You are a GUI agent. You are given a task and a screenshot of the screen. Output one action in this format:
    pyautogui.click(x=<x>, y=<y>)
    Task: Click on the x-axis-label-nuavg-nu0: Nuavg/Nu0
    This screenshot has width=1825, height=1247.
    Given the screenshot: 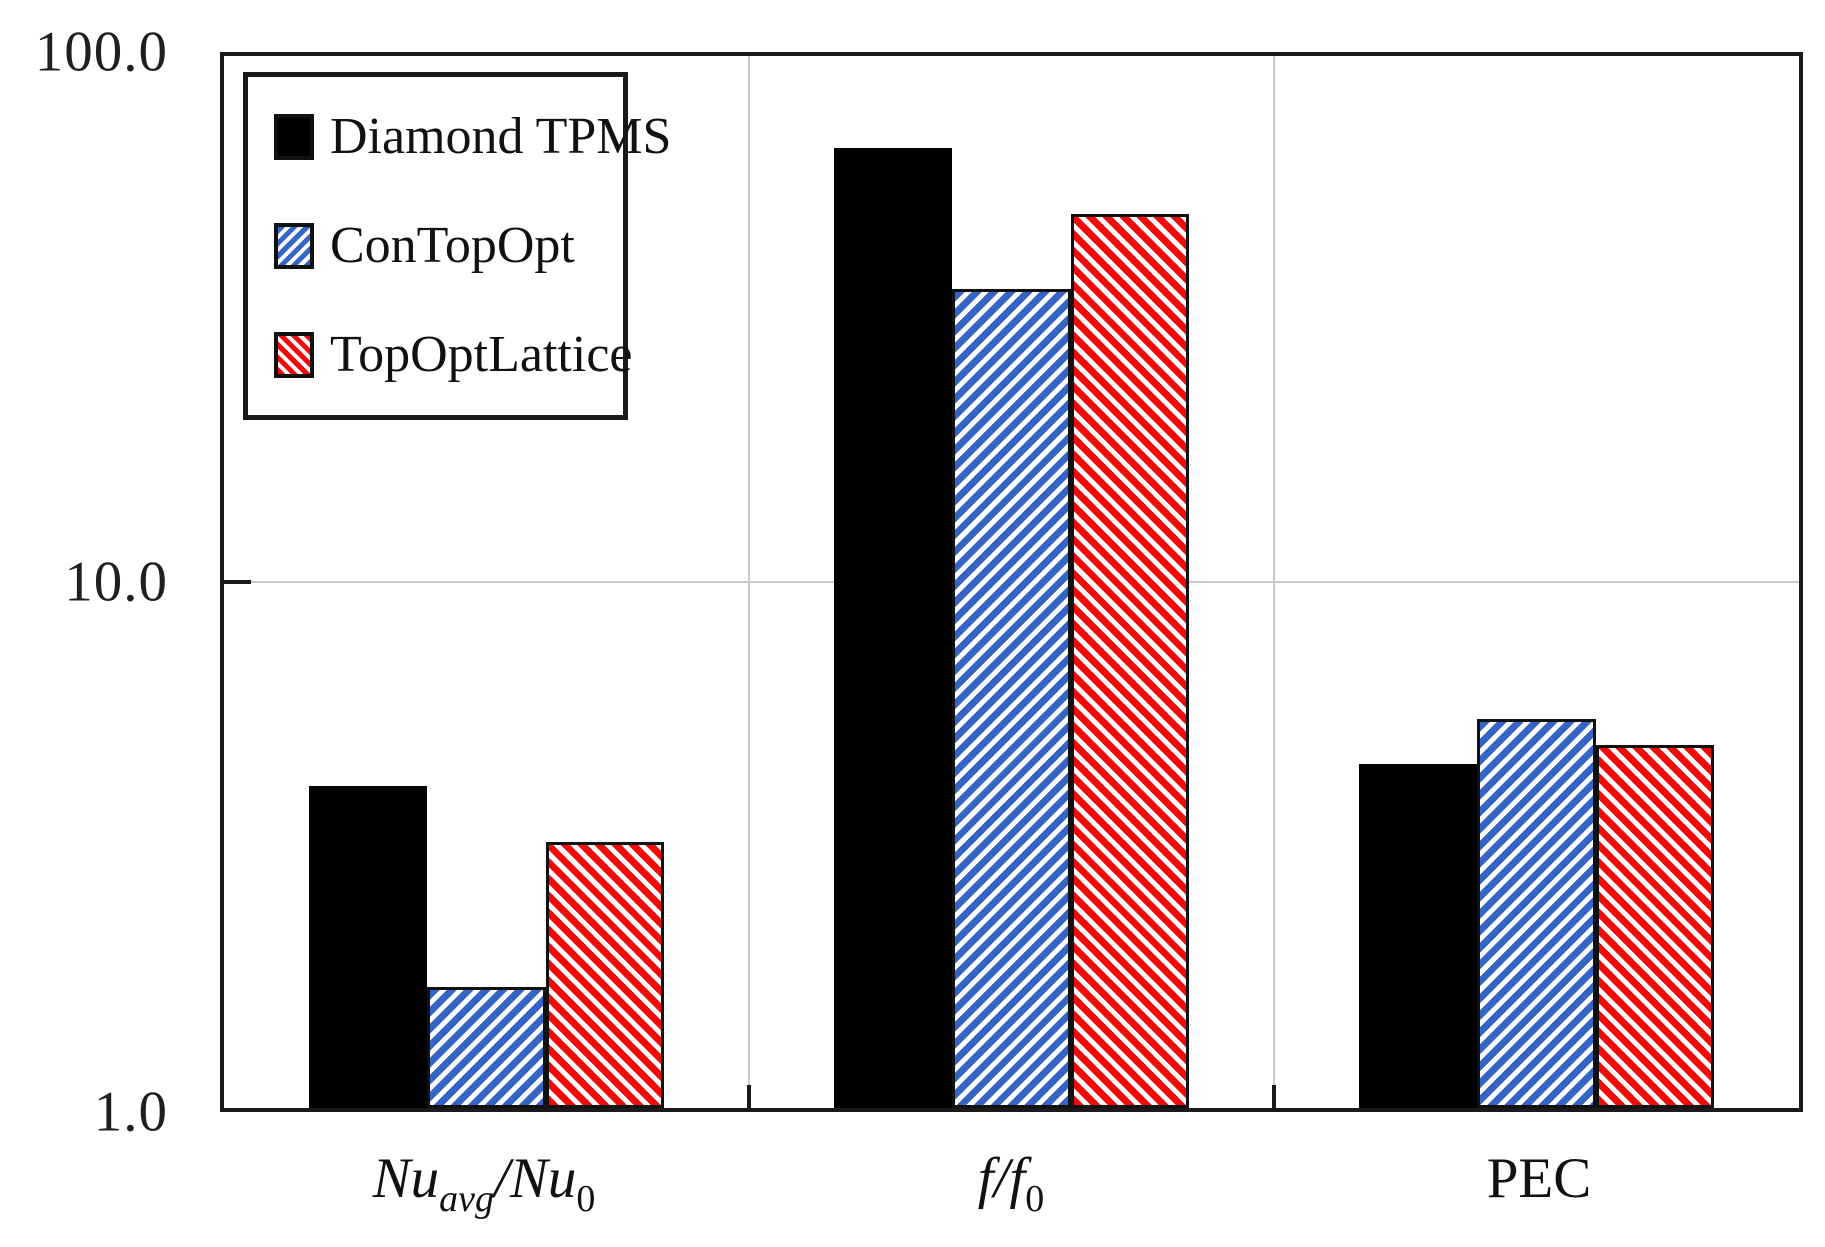 What is the action you would take?
    pyautogui.click(x=484, y=1182)
    